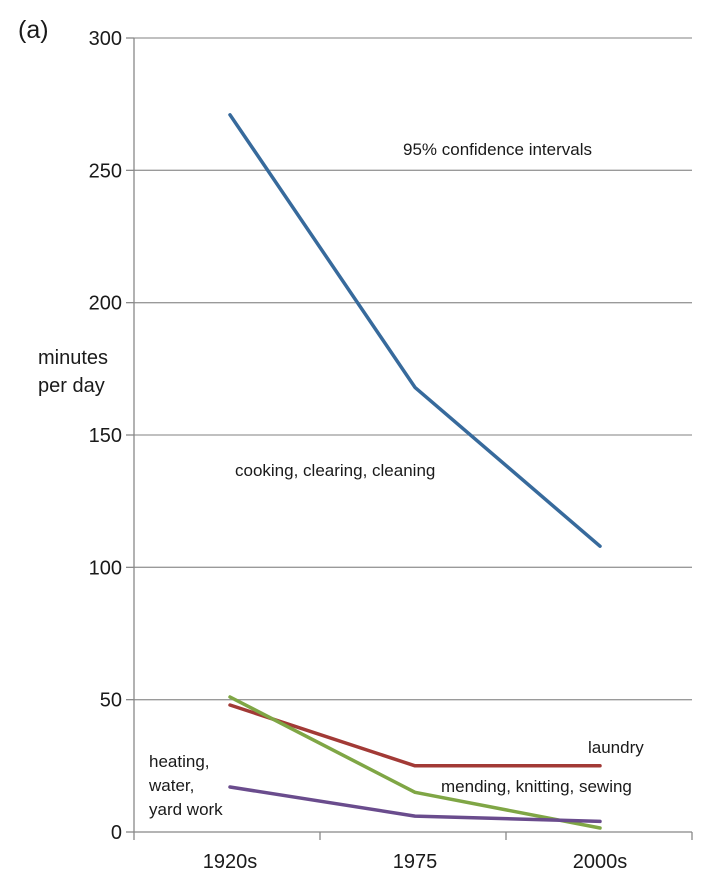 This screenshot has width=722, height=884. What do you see at coordinates (179, 761) in the screenshot?
I see `annotation-heating-line-1: heating,` at bounding box center [179, 761].